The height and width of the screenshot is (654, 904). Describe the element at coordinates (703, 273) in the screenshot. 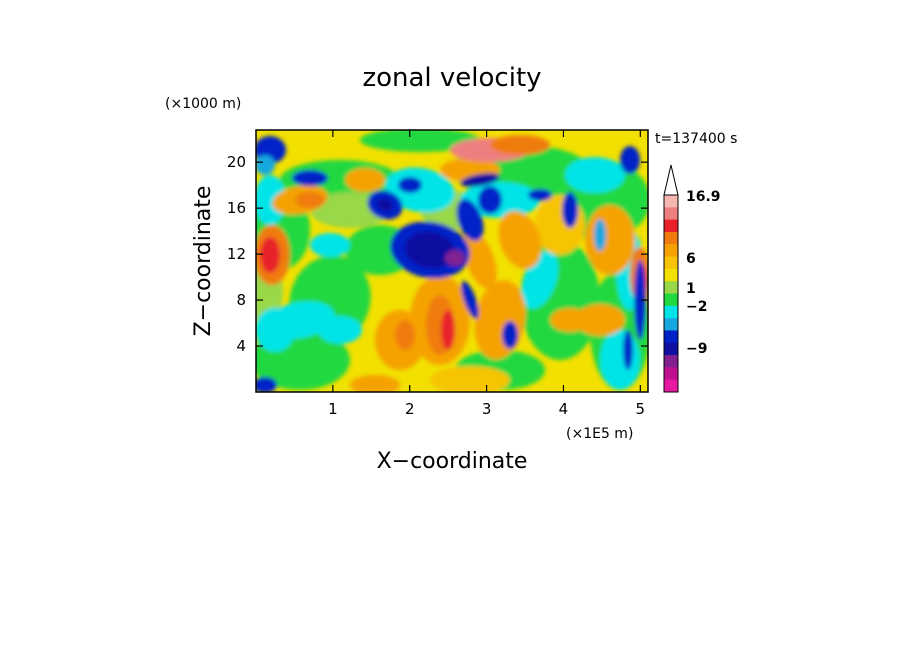

I see `colorbar-labels: 16.9 6 1 −2 −9` at that location.